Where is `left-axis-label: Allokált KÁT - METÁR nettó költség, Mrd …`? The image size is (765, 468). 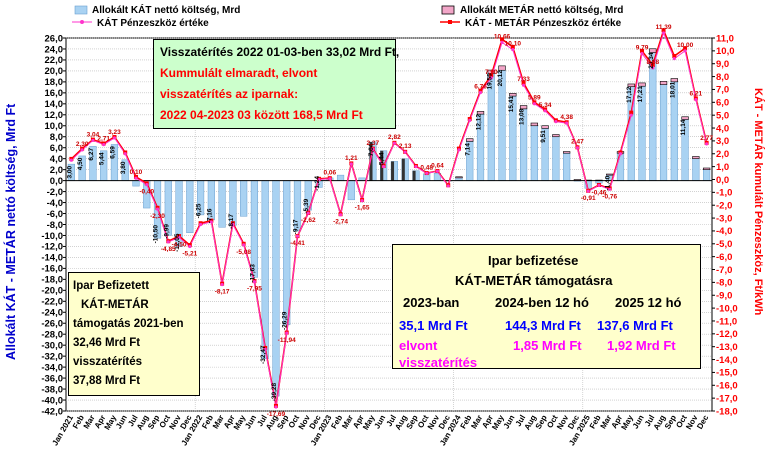 left-axis-label: Allokált KÁT - METÁR nettó költség, Mrd … is located at coordinates (11, 231).